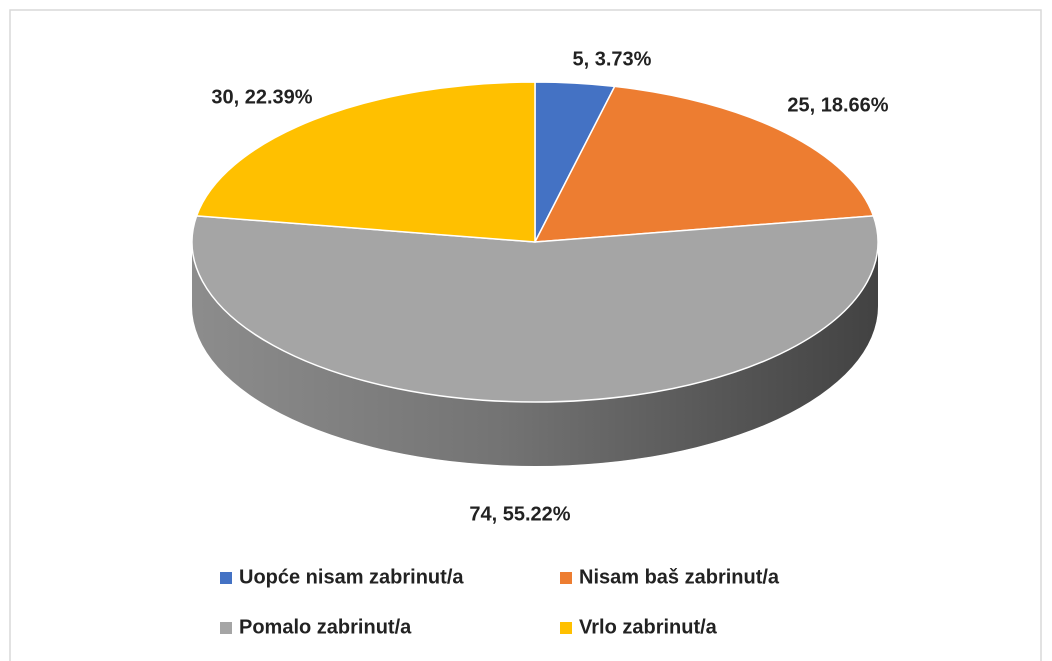  What do you see at coordinates (261, 97) in the screenshot?
I see `data-label: 30, 22.39%` at bounding box center [261, 97].